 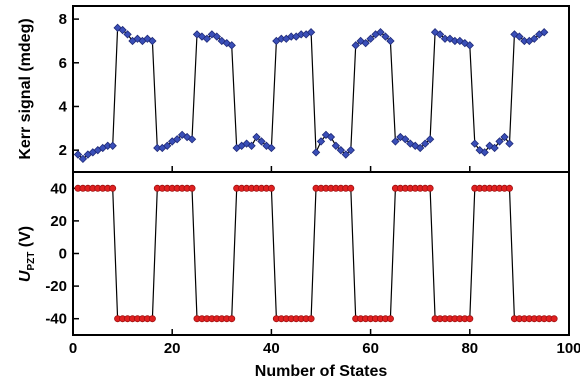 What do you see at coordinates (172, 348) in the screenshot?
I see `x-tick-label: 20` at bounding box center [172, 348].